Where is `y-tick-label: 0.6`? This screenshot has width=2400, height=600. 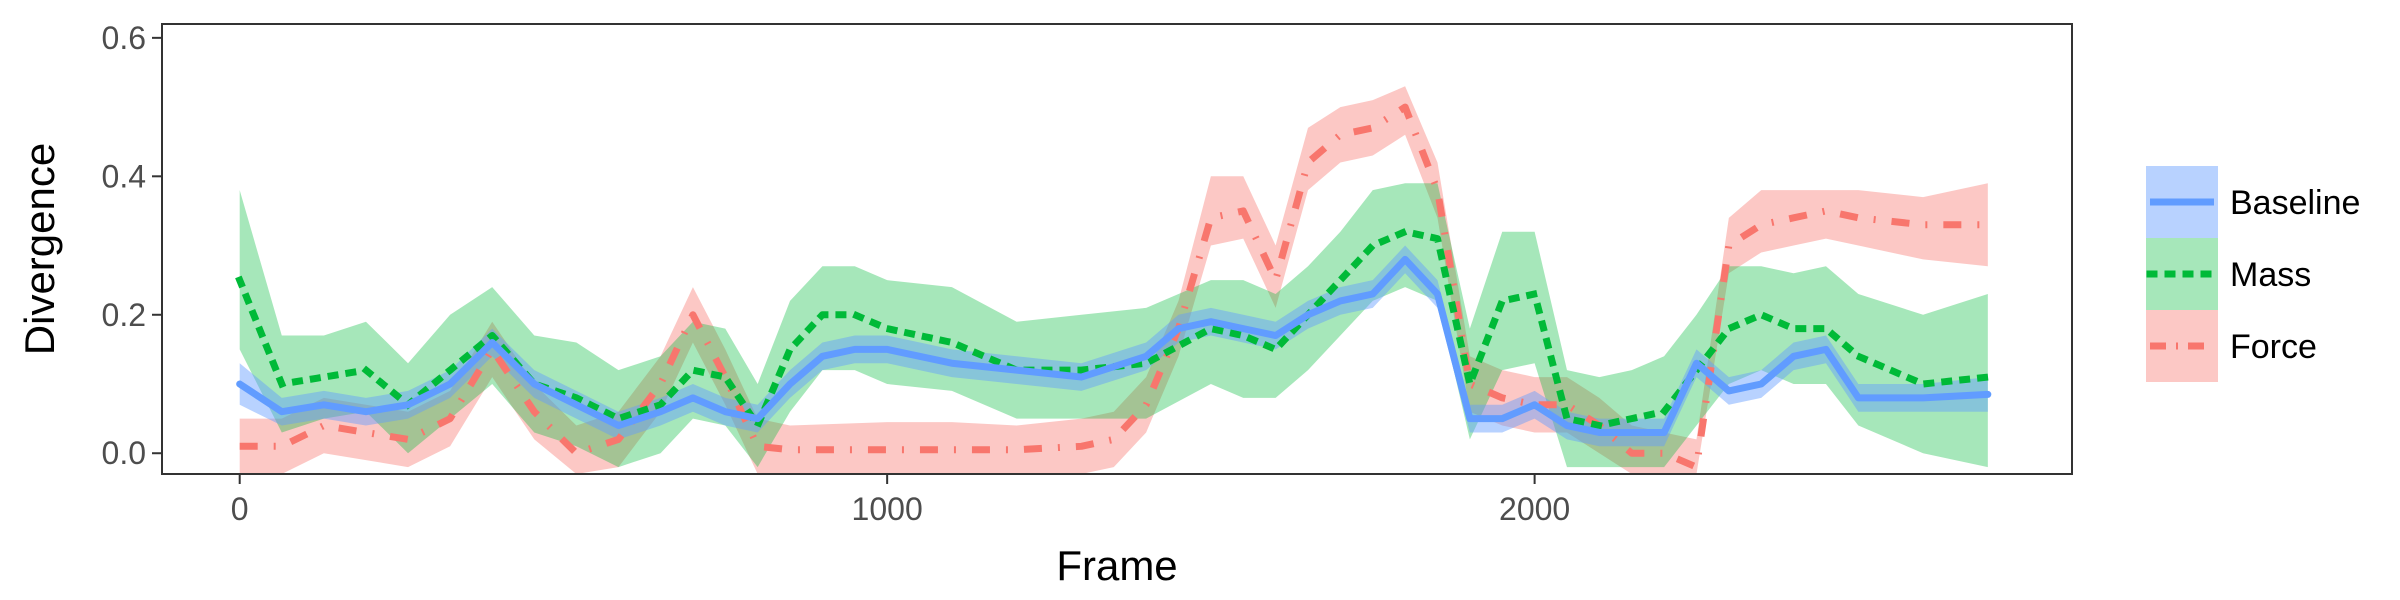 y-tick-label: 0.6 is located at coordinates (124, 38).